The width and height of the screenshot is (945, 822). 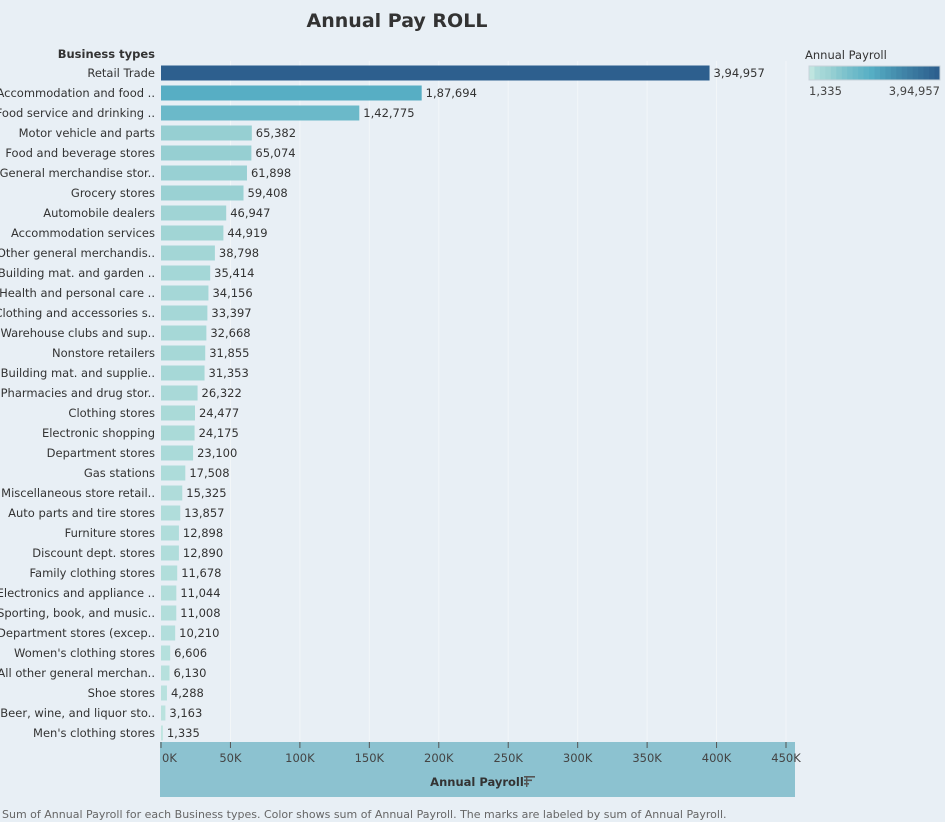 I want to click on value-label: 33,397, so click(x=231, y=313).